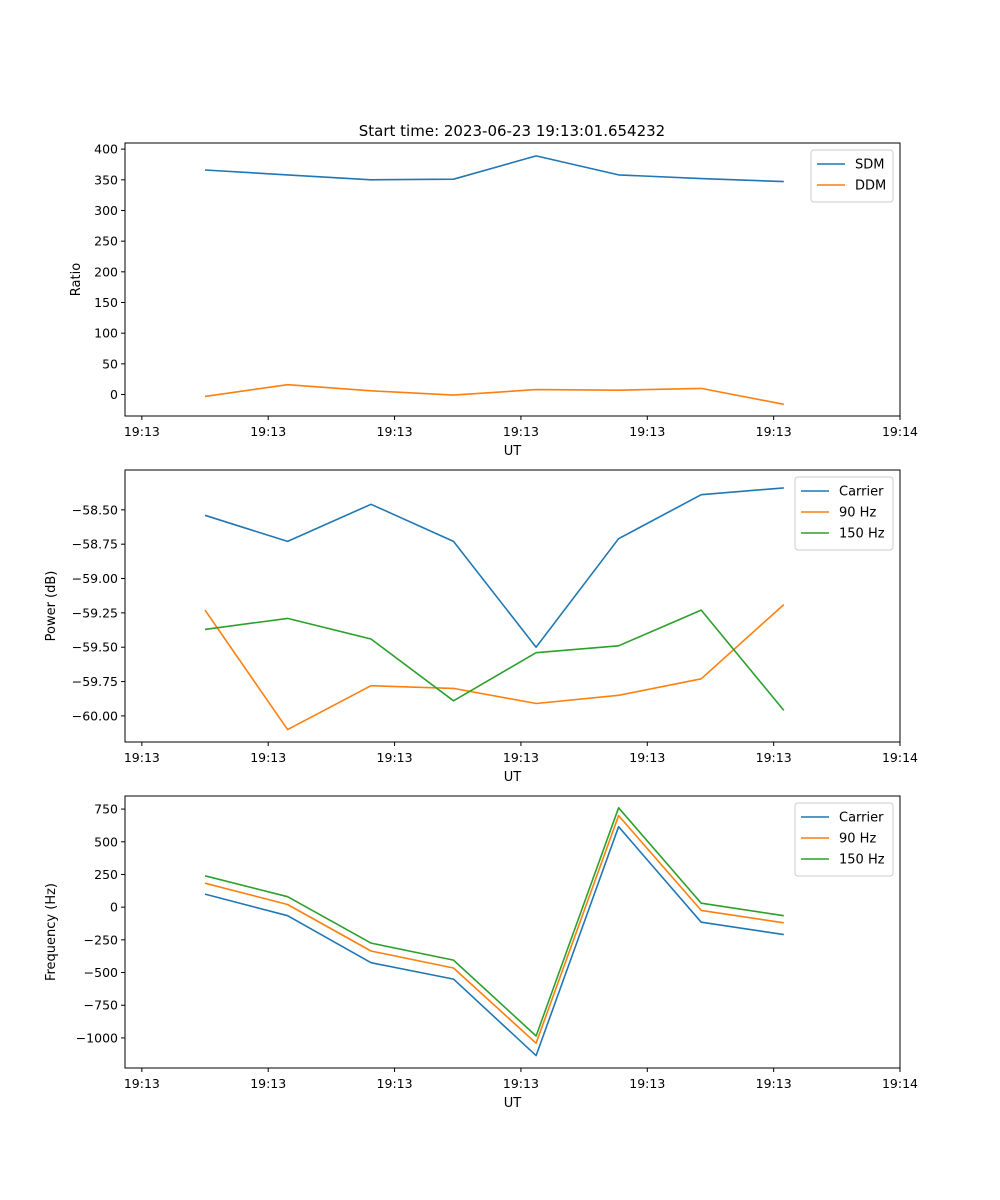 This screenshot has width=1000, height=1200. I want to click on series-line-ddm, so click(494, 394).